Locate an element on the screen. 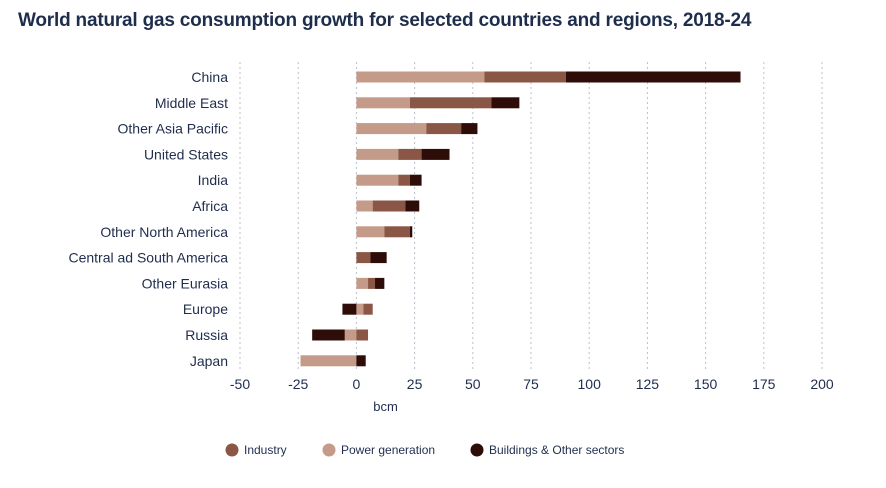  category-label: Africa is located at coordinates (210, 206).